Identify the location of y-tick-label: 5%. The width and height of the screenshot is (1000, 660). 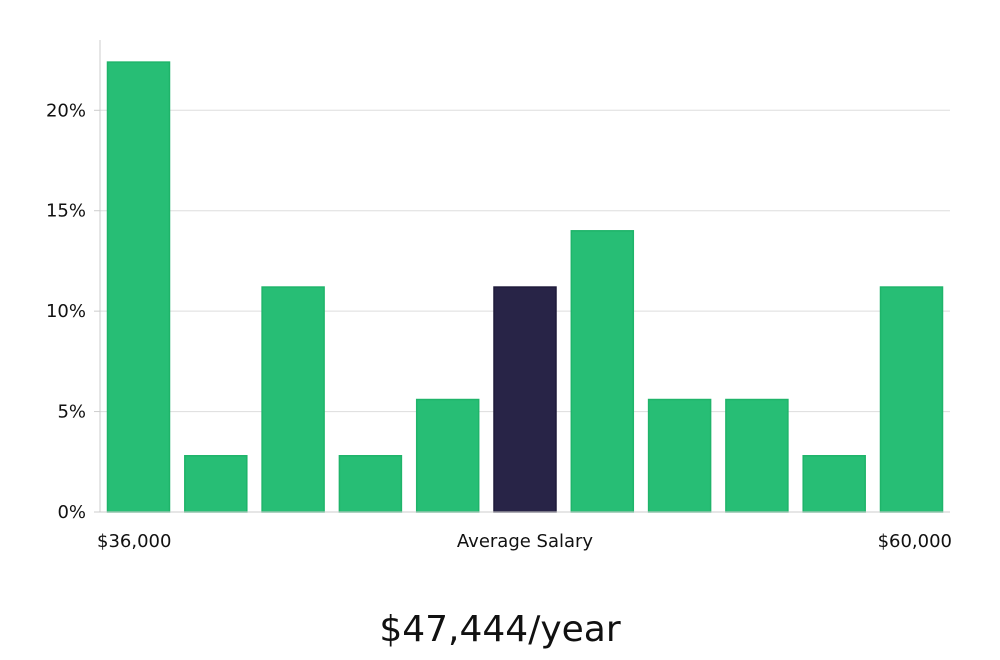
(71, 412).